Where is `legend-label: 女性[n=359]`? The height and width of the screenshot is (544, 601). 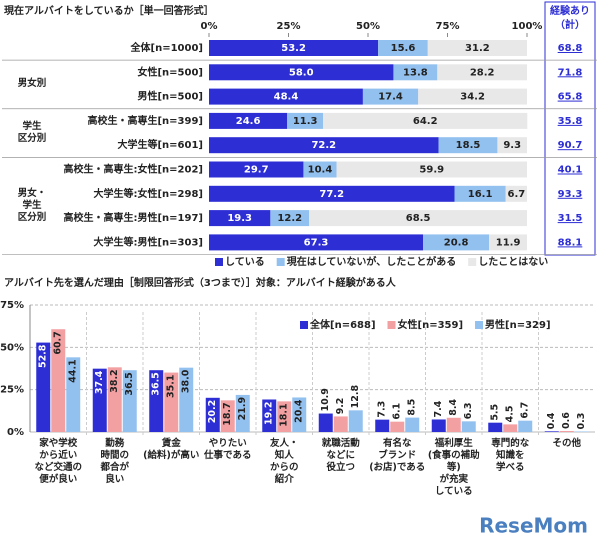
legend-label: 女性[n=359] is located at coordinates (431, 324).